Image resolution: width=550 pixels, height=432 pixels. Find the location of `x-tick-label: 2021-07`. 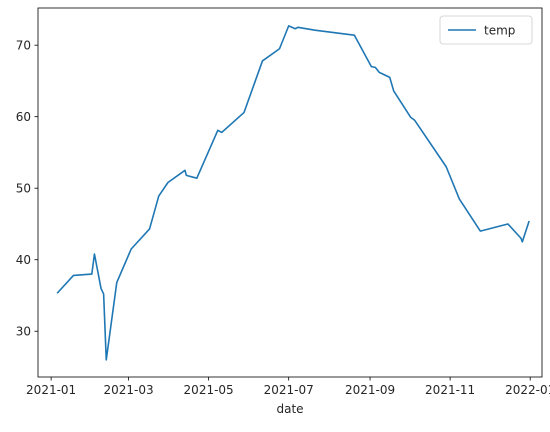

x-tick-label: 2021-07 is located at coordinates (289, 390).